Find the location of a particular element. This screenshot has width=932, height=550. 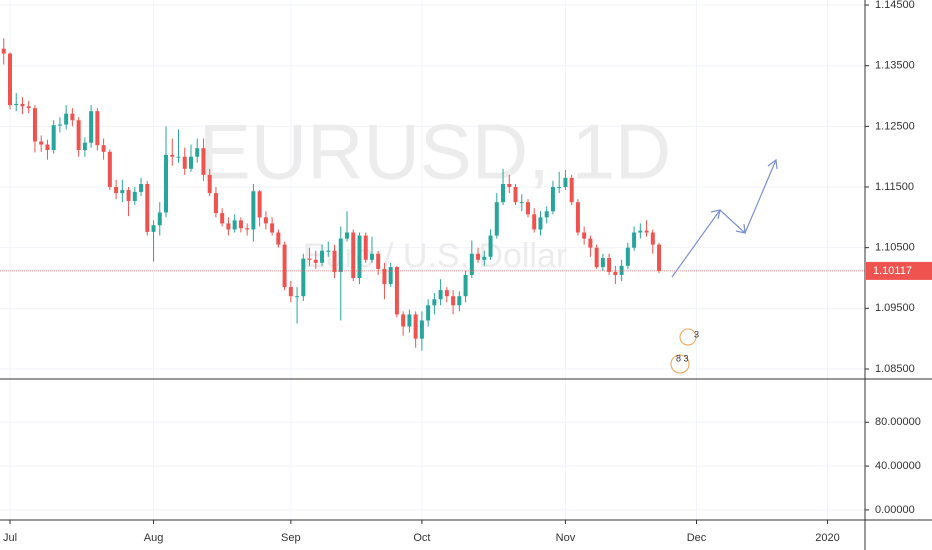

drawing is located at coordinates (724, 218).